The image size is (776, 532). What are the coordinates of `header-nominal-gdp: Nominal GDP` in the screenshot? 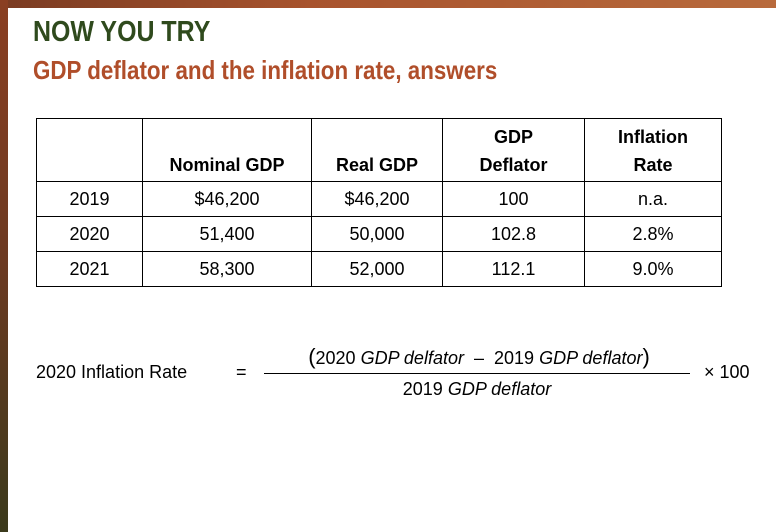 It's located at (227, 150).